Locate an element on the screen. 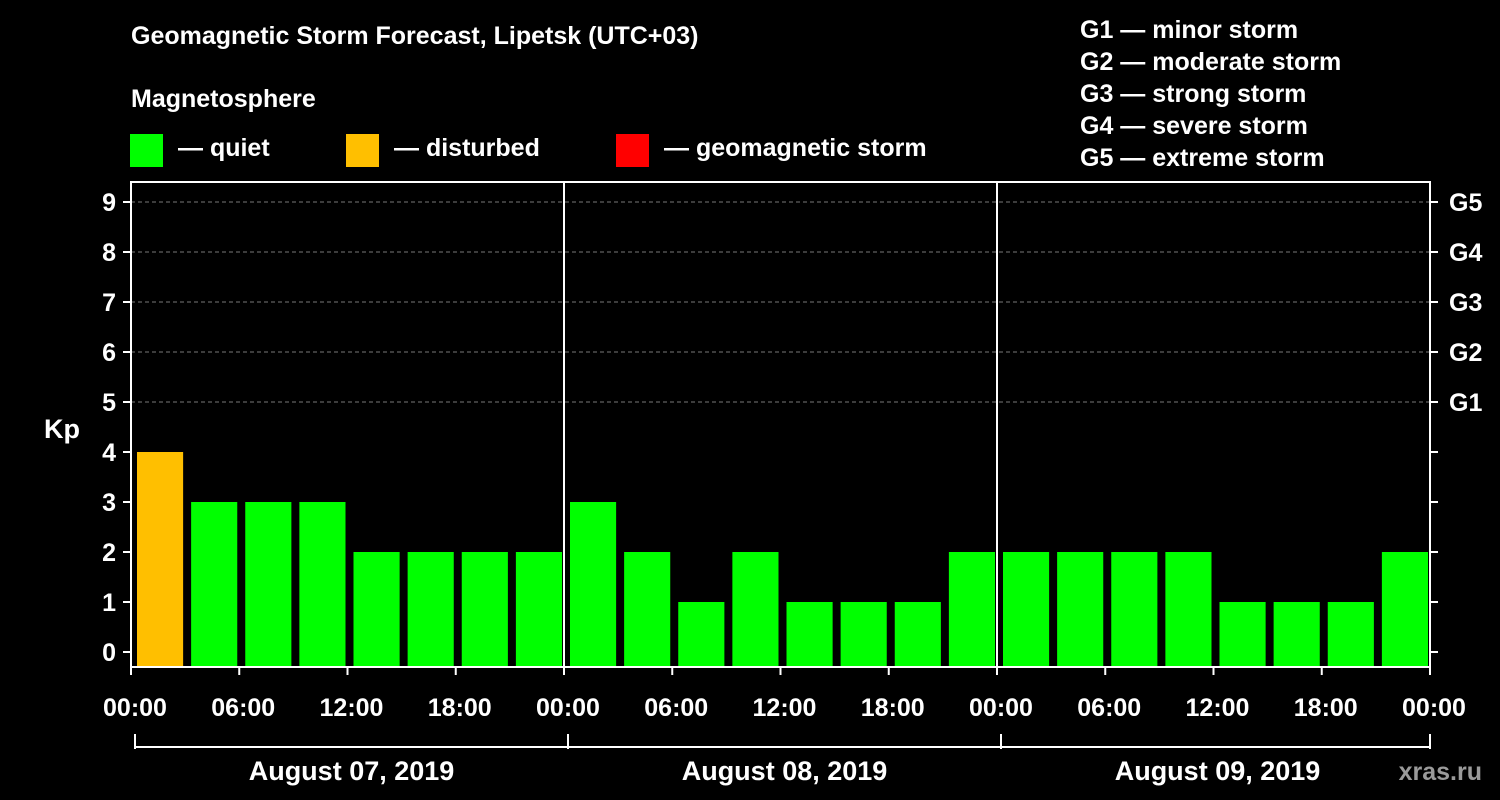 This screenshot has height=800, width=1500. y-tick-label: 3 is located at coordinates (109, 503).